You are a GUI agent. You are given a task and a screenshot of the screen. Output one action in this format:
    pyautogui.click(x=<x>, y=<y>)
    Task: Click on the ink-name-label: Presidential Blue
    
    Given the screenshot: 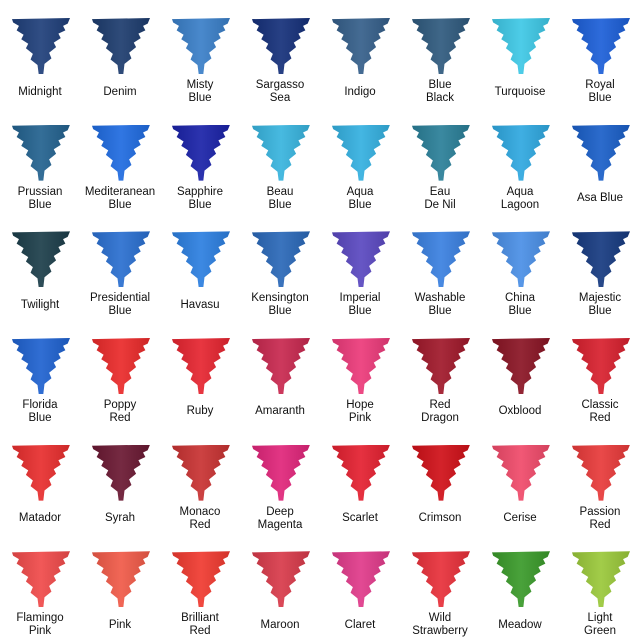 What is the action you would take?
    pyautogui.click(x=120, y=305)
    